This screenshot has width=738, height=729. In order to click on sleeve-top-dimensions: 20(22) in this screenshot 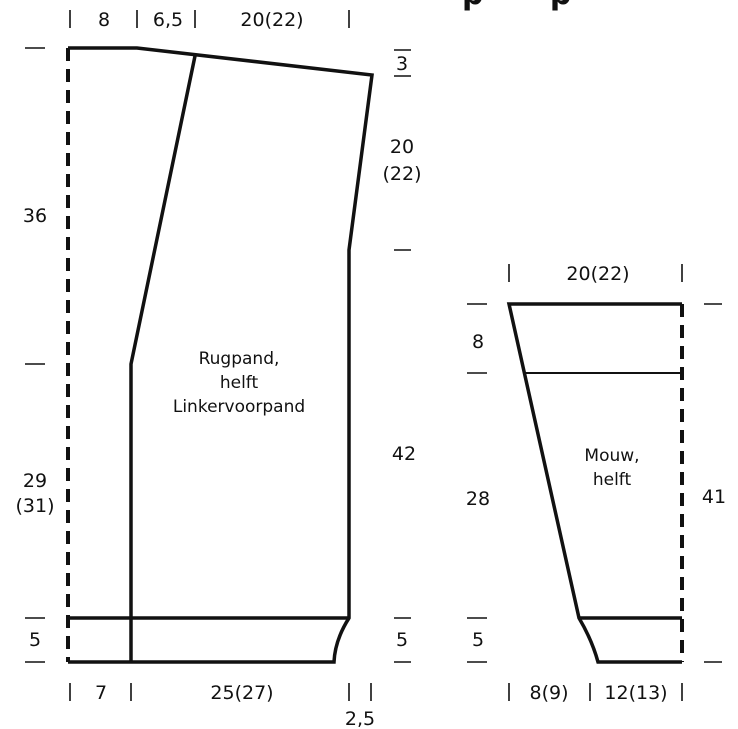, I will do `click(595, 274)`.